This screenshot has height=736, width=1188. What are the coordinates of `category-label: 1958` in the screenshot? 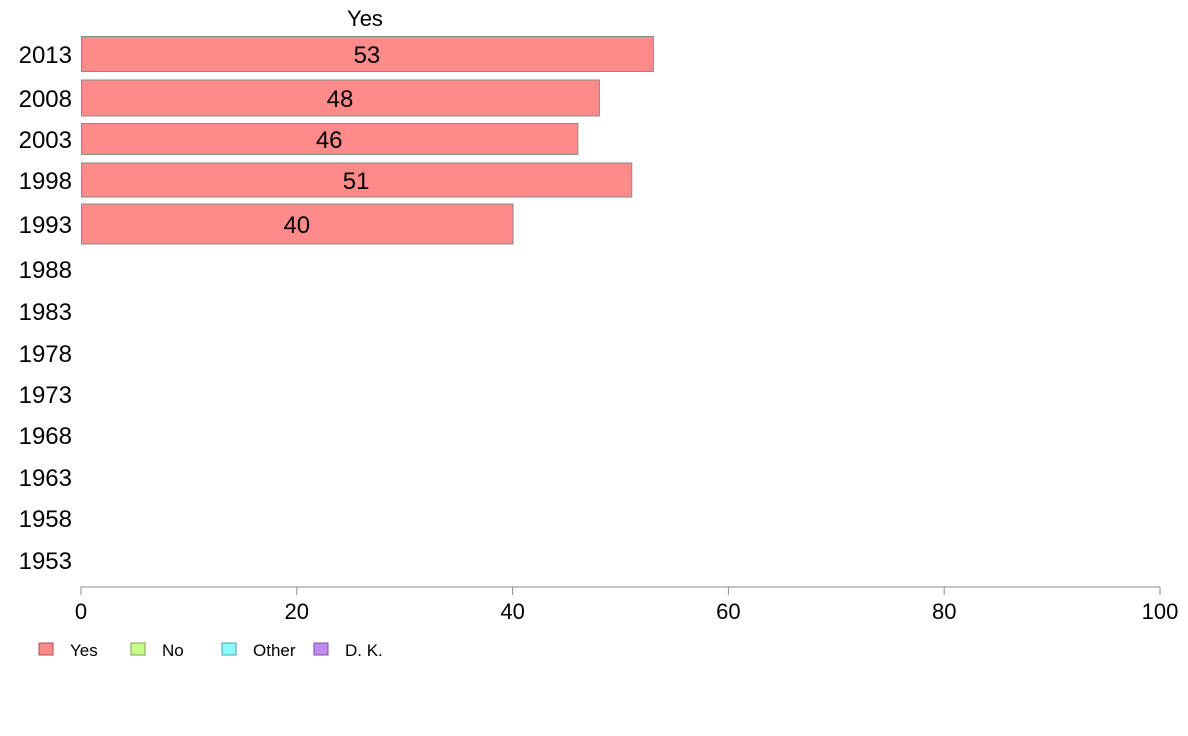 It's located at (45, 519).